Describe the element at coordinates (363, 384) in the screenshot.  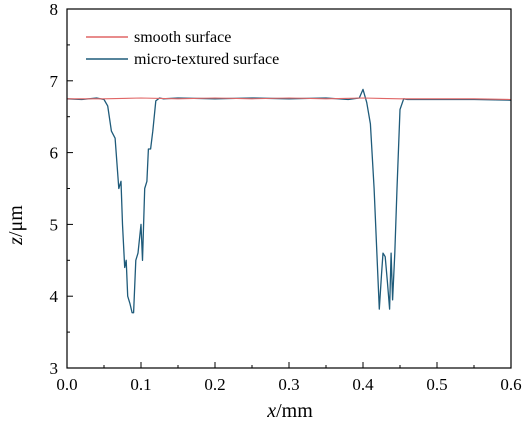
I see `x-tick-label: 0.4` at that location.